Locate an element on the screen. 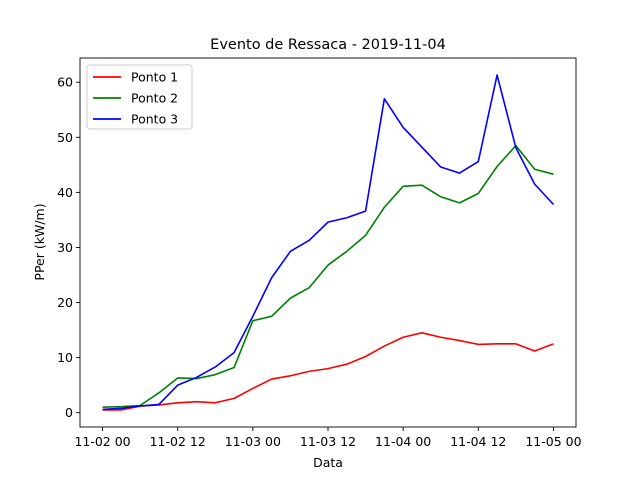  y-tick-label: 40 is located at coordinates (65, 192).